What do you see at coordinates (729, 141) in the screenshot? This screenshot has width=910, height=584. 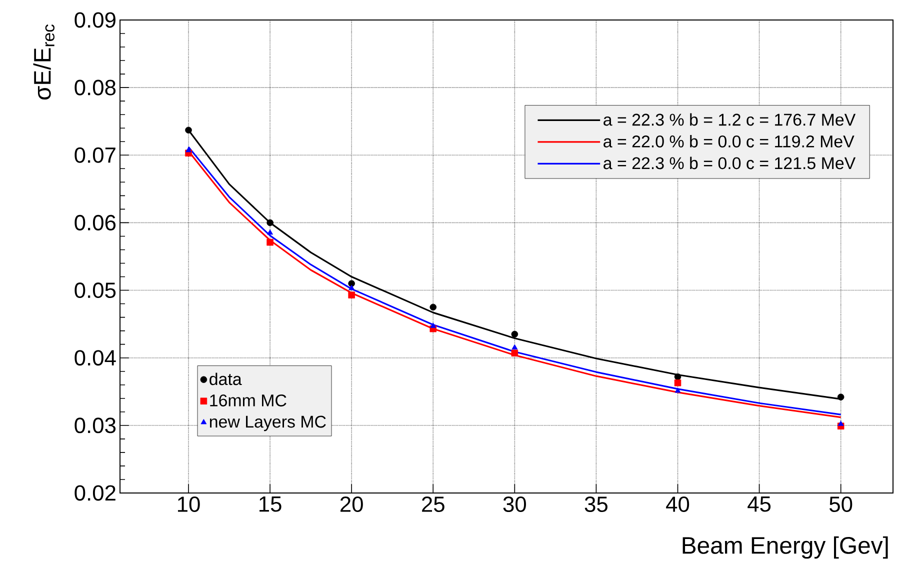 I see `legend-label: a = 22.0 % b = 0.0 c = 119.2 MeV` at bounding box center [729, 141].